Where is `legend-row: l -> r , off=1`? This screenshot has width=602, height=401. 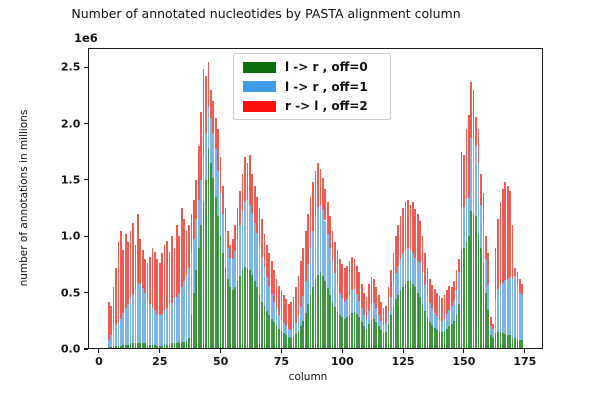 legend-row: l -> r , off=1 is located at coordinates (312, 87).